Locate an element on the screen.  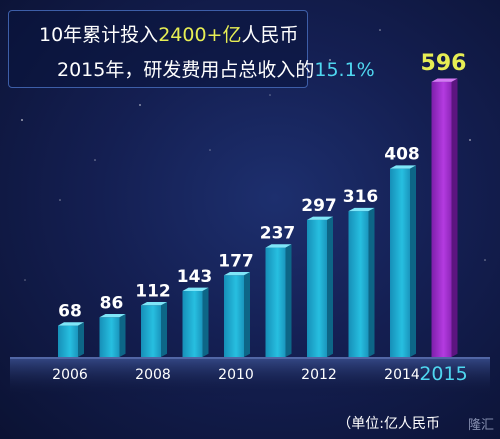
bar-front-2006 is located at coordinates (68, 341).